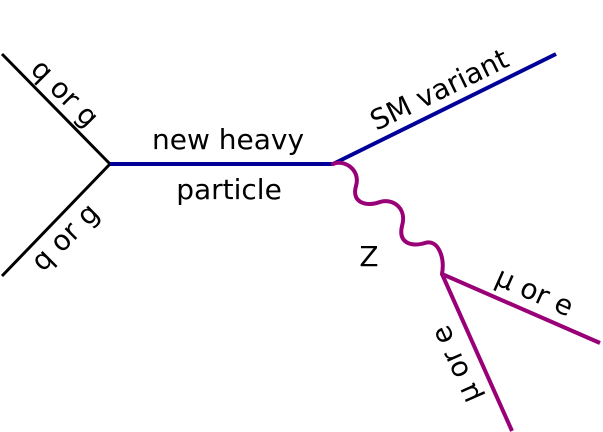 Image resolution: width=603 pixels, height=432 pixels. I want to click on z-boson-wavy-line, so click(388, 218).